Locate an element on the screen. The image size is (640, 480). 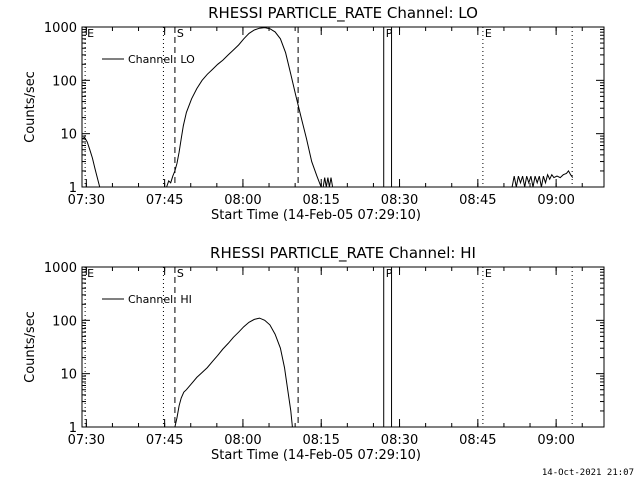
legend-label: Channel: LO is located at coordinates (161, 59).